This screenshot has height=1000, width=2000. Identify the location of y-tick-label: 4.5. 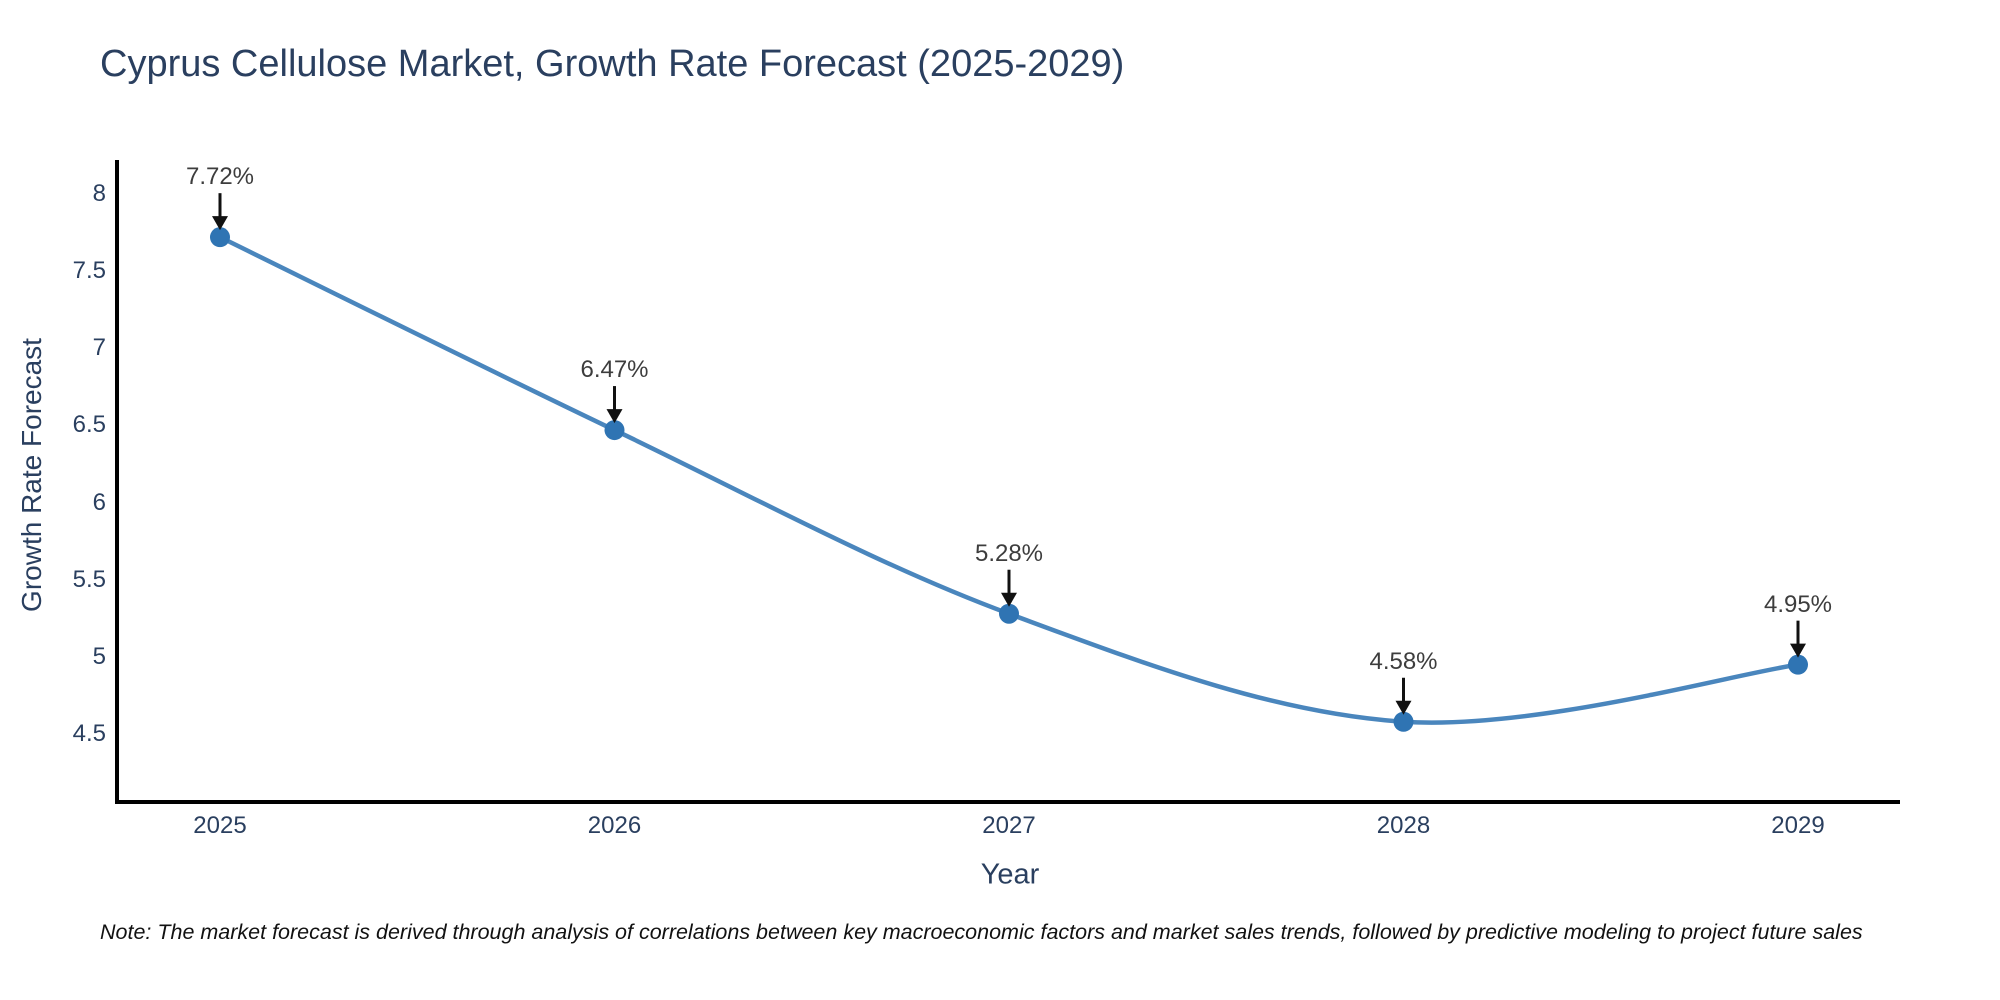
(89, 734).